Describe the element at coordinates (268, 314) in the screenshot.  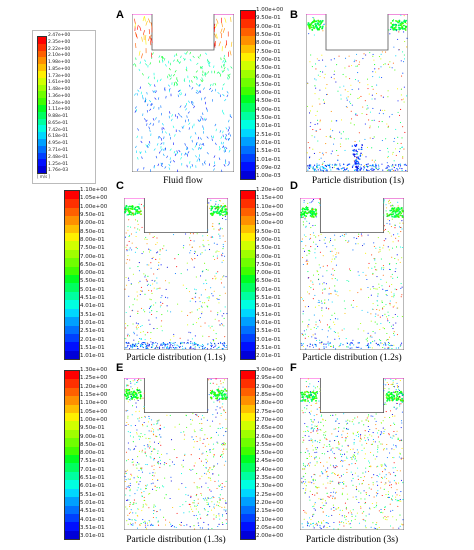
I see `colorbar-tick-label: 4.51e-01` at that location.